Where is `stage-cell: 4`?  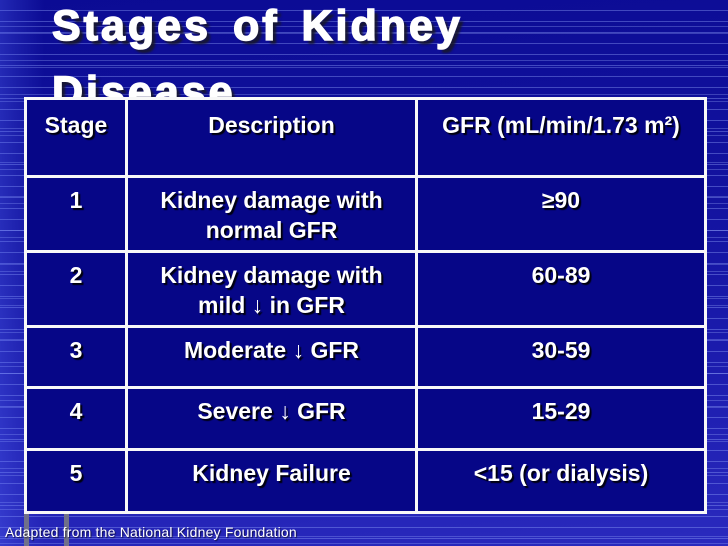
stage-cell: 4 is located at coordinates (76, 418).